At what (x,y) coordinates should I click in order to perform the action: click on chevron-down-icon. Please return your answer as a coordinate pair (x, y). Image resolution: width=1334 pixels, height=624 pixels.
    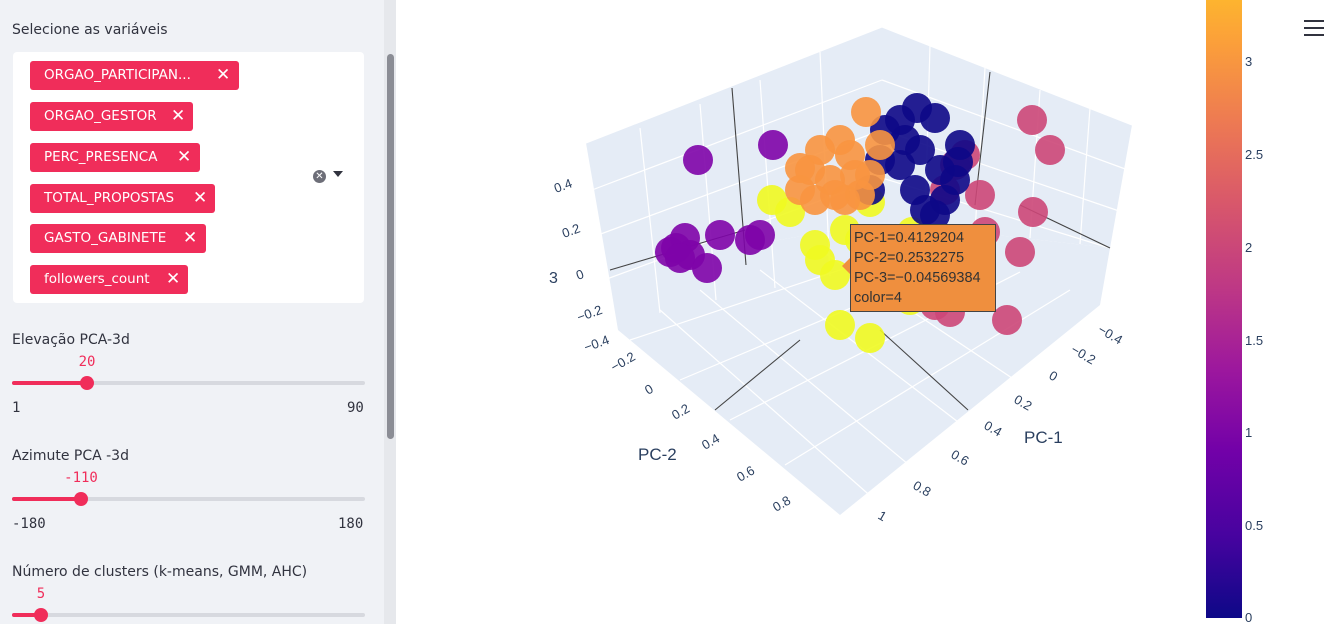
    Looking at the image, I should click on (338, 174).